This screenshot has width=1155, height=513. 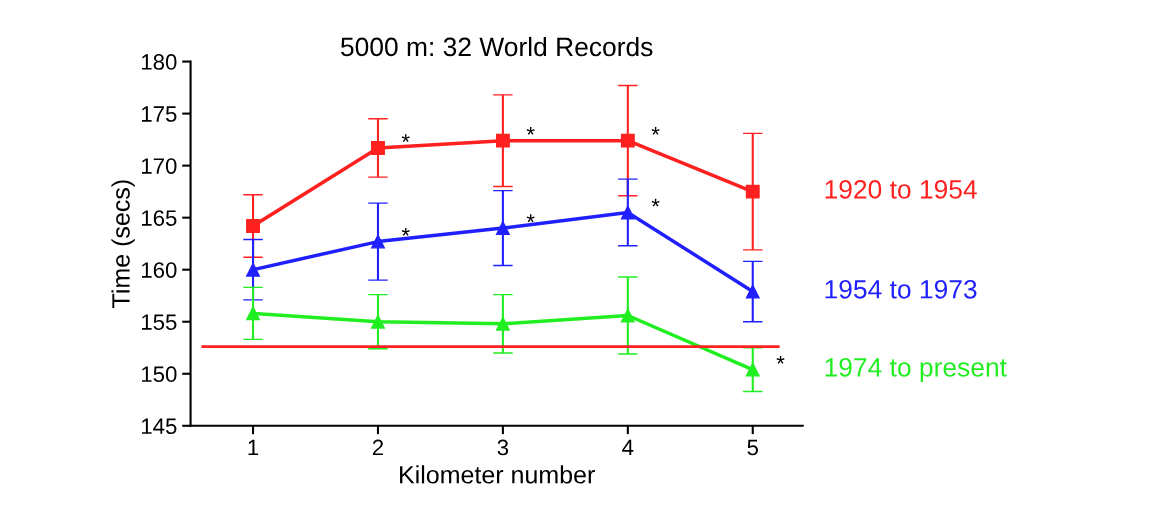 What do you see at coordinates (159, 374) in the screenshot?
I see `y-tick-label: 150` at bounding box center [159, 374].